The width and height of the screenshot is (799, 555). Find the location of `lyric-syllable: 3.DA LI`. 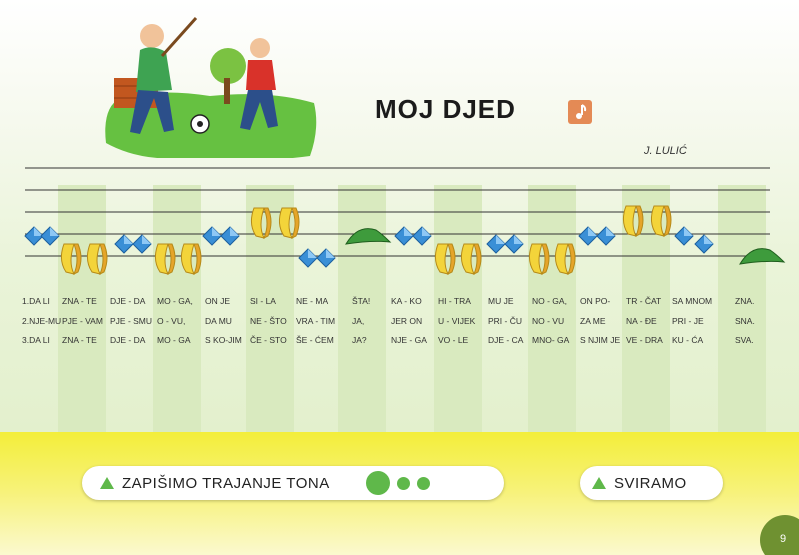

lyric-syllable: 3.DA LI is located at coordinates (36, 340).